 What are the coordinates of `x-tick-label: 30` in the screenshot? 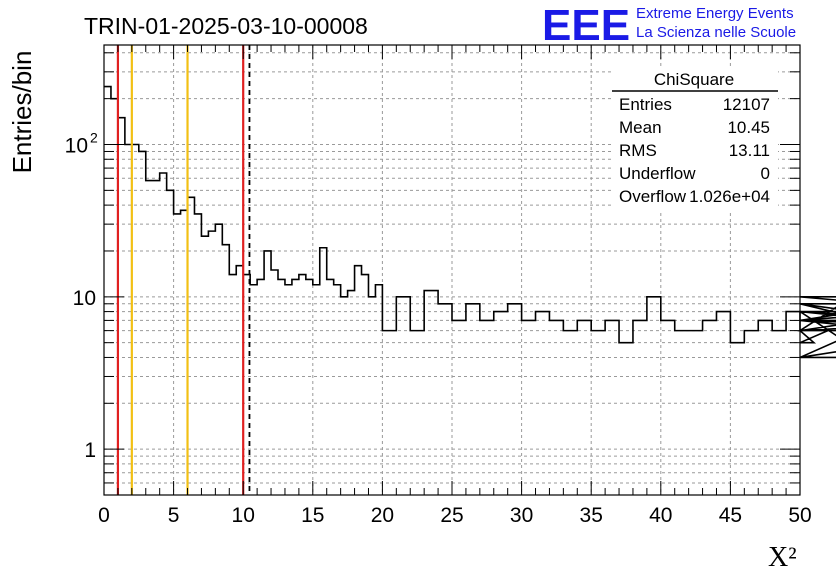 It's located at (521, 515).